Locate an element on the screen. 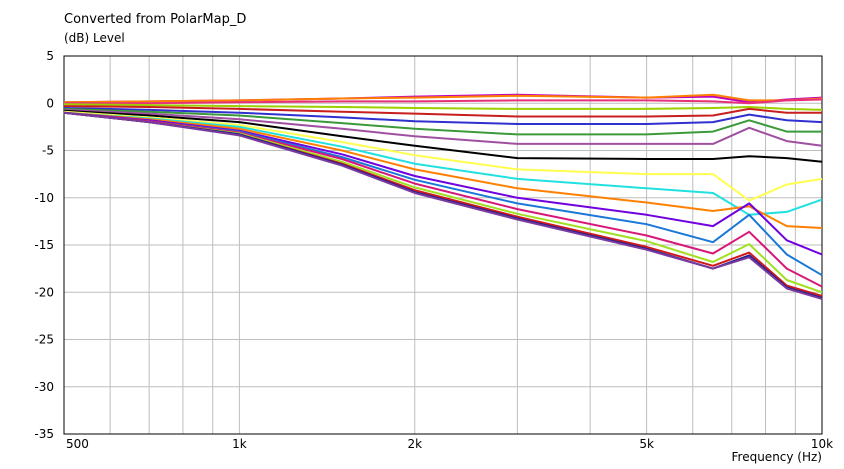 This screenshot has height=469, width=844. x-tick-label: 5k is located at coordinates (646, 444).